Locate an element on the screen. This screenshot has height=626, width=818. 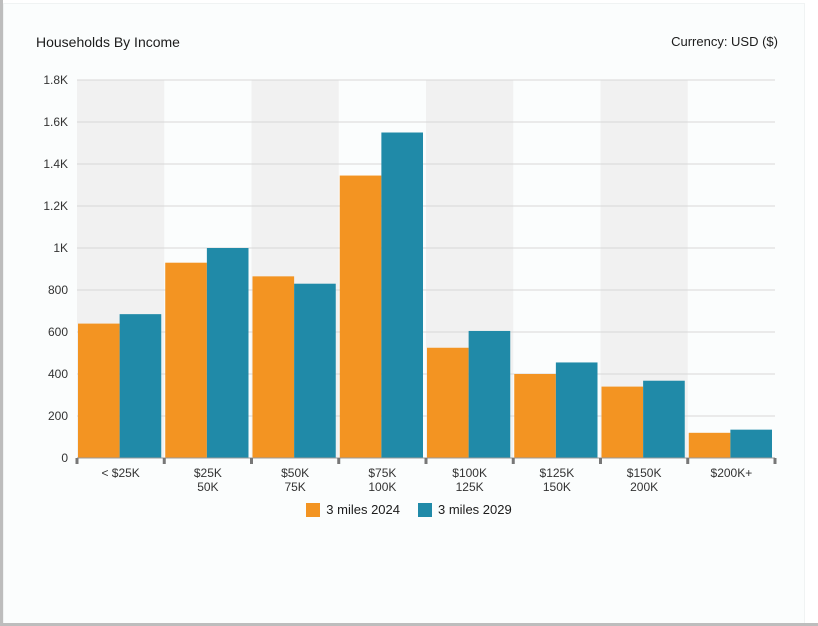
legend-swatch-2029 is located at coordinates (425, 509).